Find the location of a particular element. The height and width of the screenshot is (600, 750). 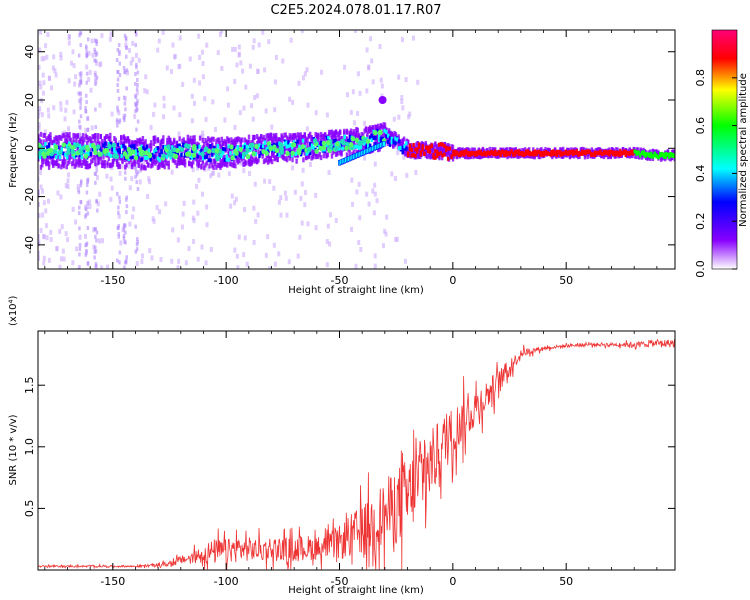

x-tick-label: -100 is located at coordinates (226, 581).